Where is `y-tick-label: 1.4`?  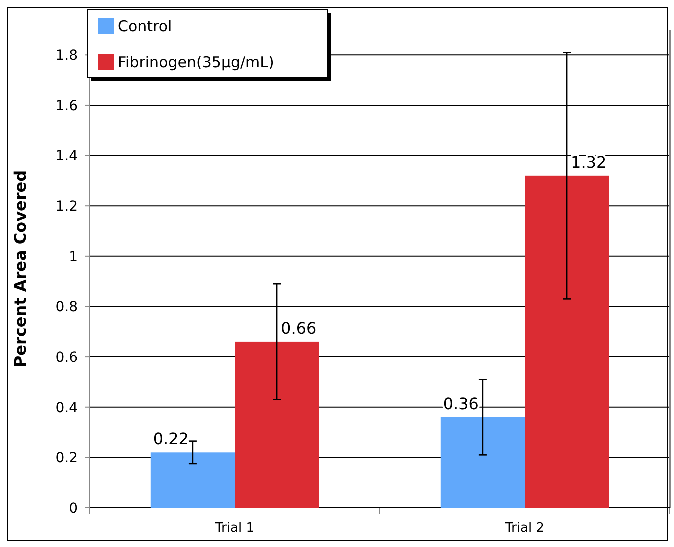
y-tick-label: 1.4 is located at coordinates (67, 156).